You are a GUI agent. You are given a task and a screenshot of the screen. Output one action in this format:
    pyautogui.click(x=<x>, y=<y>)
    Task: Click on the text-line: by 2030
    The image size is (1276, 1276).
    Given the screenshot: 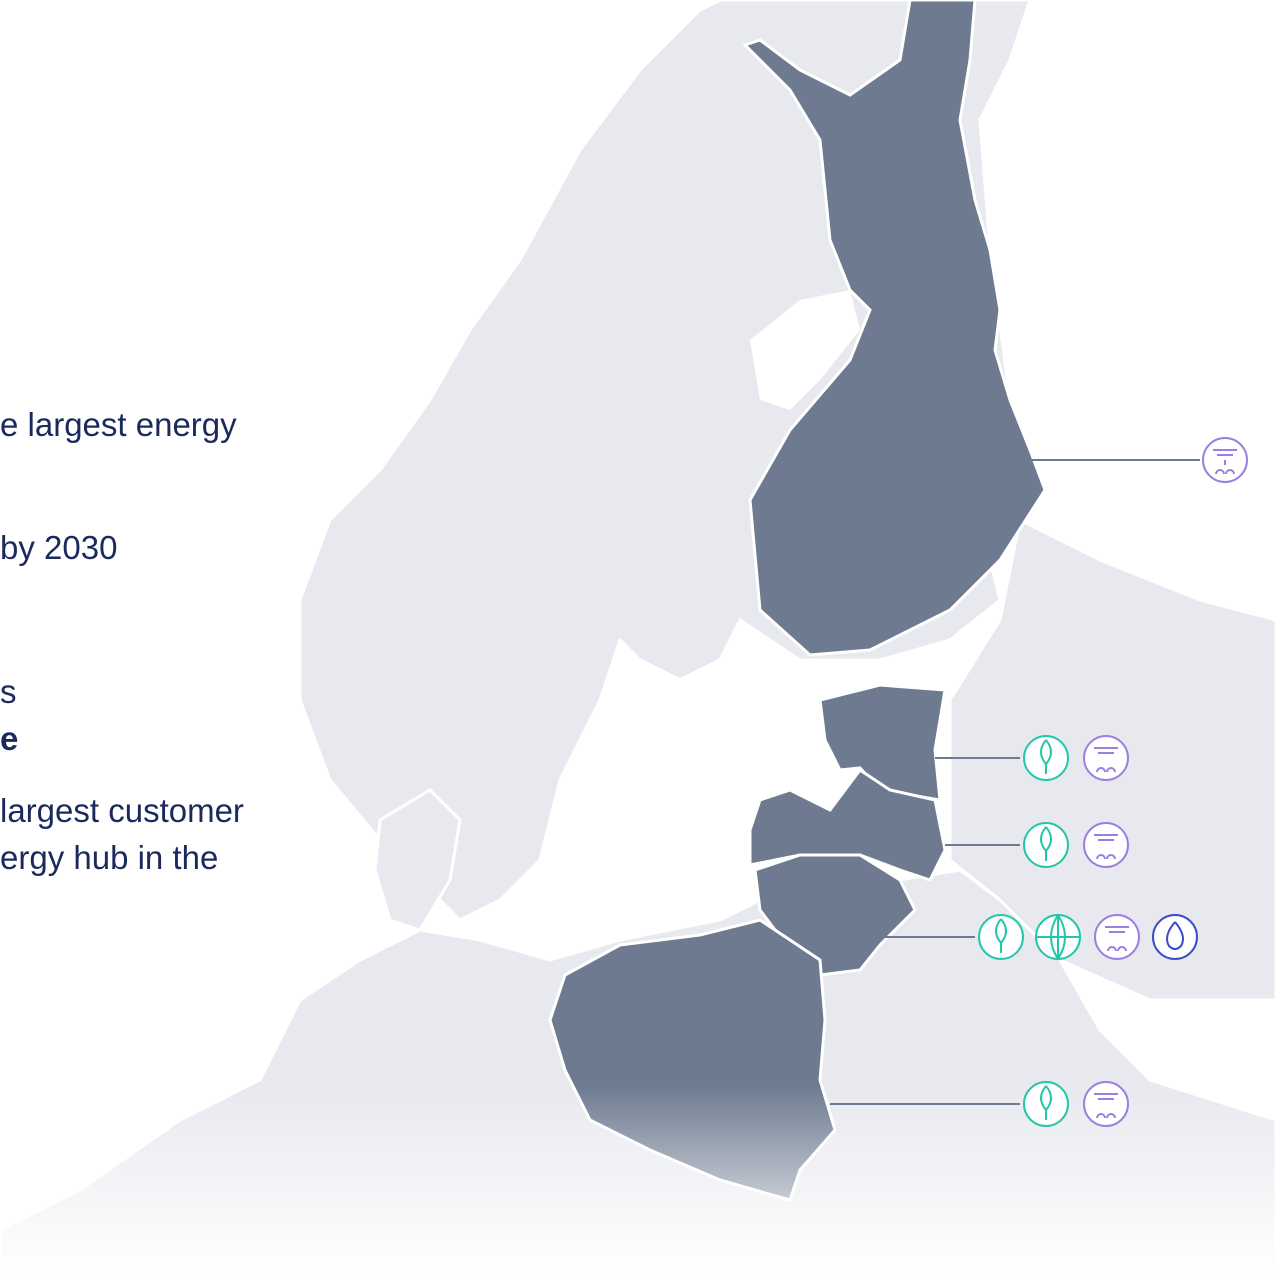 What is the action you would take?
    pyautogui.click(x=59, y=547)
    